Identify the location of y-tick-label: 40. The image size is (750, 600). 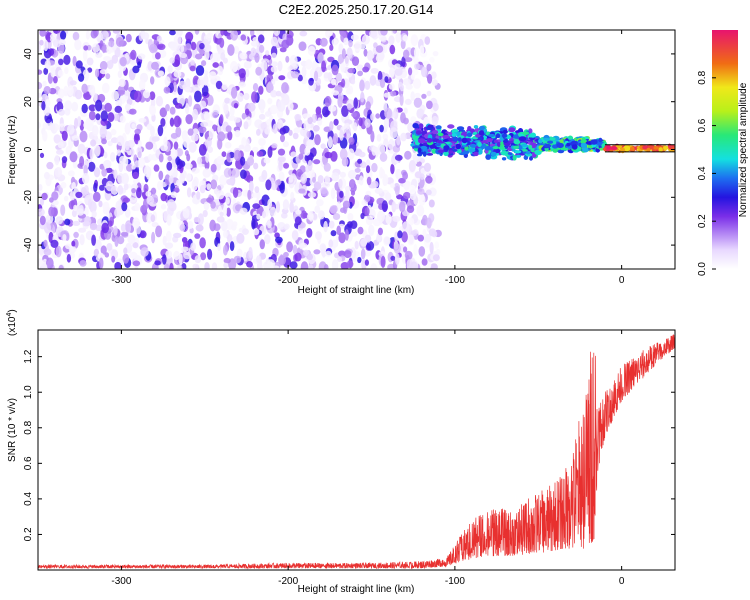
(28, 54).